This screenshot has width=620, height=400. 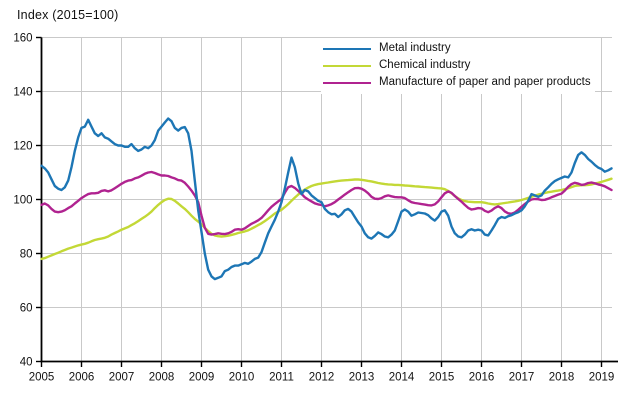 What do you see at coordinates (26, 363) in the screenshot?
I see `y-tick-label: 40` at bounding box center [26, 363].